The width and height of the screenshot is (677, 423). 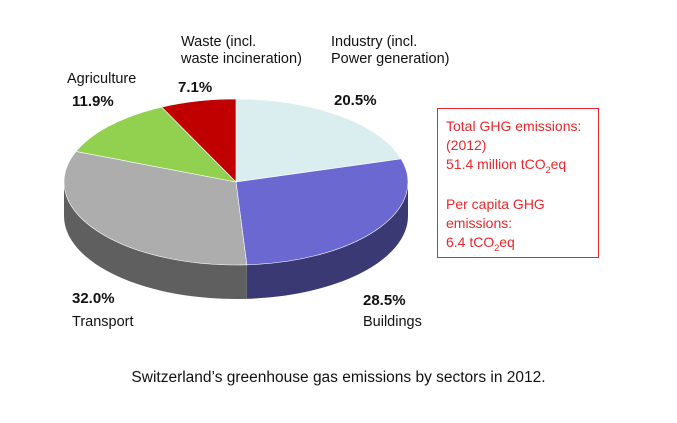 What do you see at coordinates (495, 203) in the screenshot?
I see `per-capita-label: Per capita GHG` at bounding box center [495, 203].